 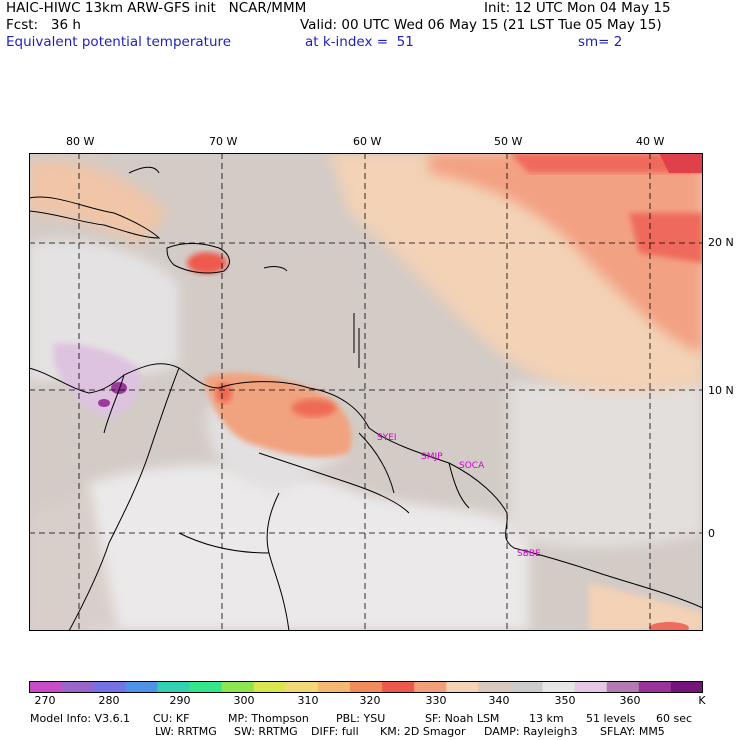 I want to click on station-soca: SOCA, so click(x=472, y=466).